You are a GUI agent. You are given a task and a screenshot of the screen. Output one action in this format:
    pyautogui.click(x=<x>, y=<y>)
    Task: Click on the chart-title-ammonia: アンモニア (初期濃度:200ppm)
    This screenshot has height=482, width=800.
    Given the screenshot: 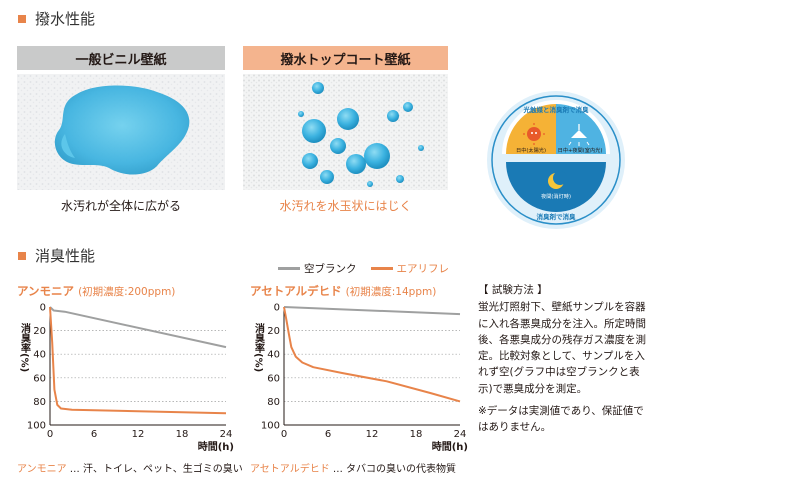 What is the action you would take?
    pyautogui.click(x=96, y=291)
    